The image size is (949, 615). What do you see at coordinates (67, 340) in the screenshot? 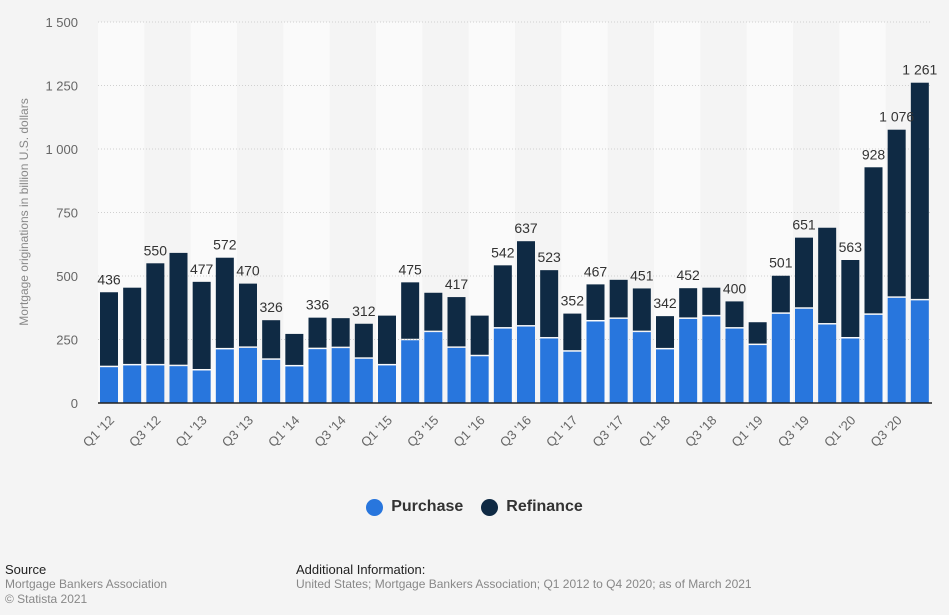
I see `y-tick-label: 250` at bounding box center [67, 340].